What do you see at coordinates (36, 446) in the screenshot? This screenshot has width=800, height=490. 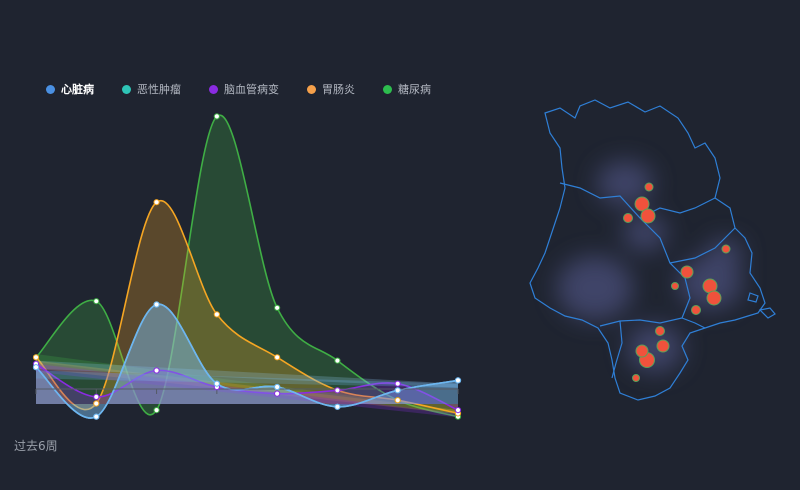 I see `period-label: 过去6周` at bounding box center [36, 446].